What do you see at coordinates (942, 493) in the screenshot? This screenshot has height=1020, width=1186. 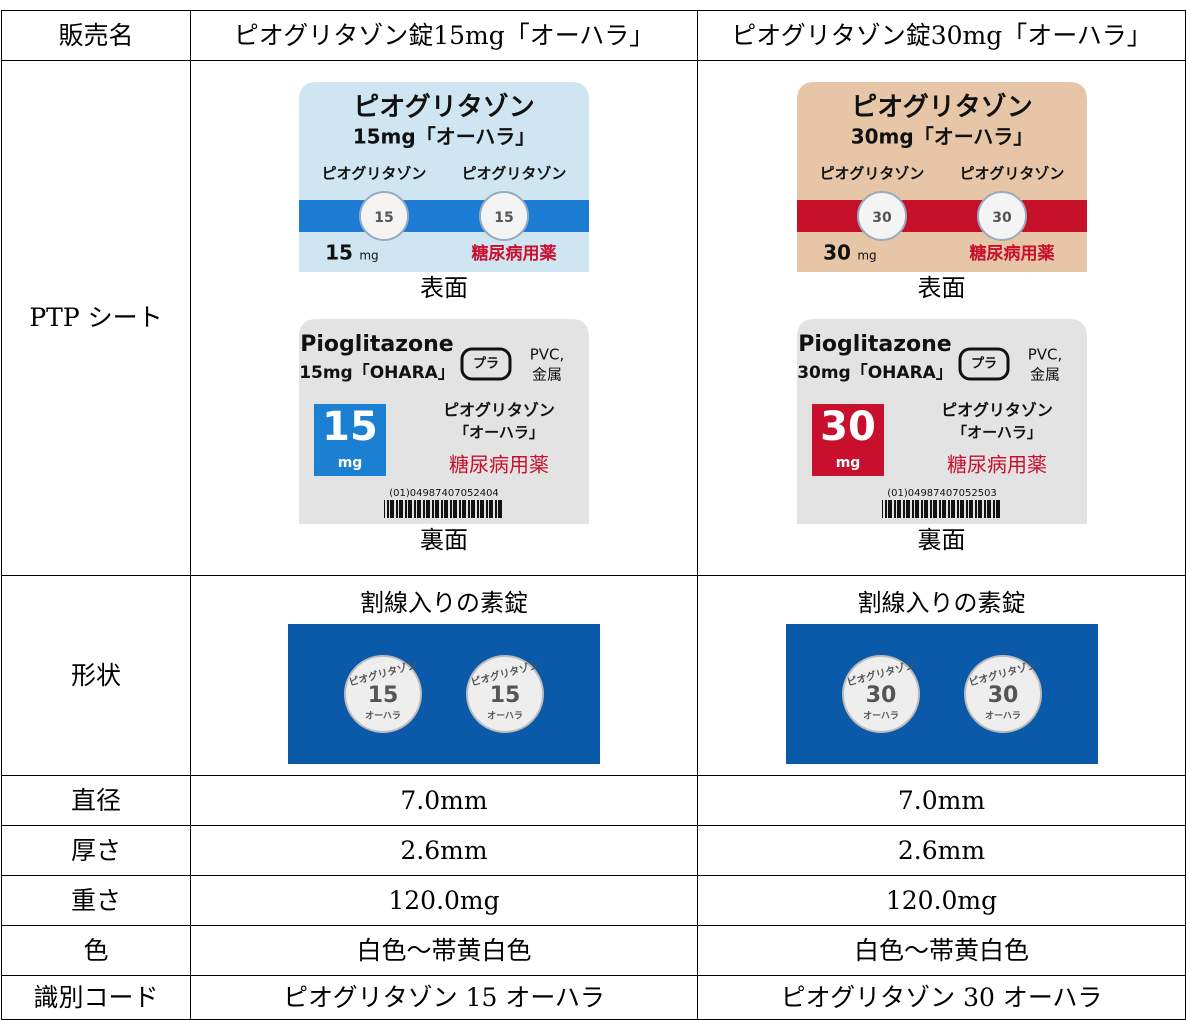 I see `image-text: (01)04987407052503` at bounding box center [942, 493].